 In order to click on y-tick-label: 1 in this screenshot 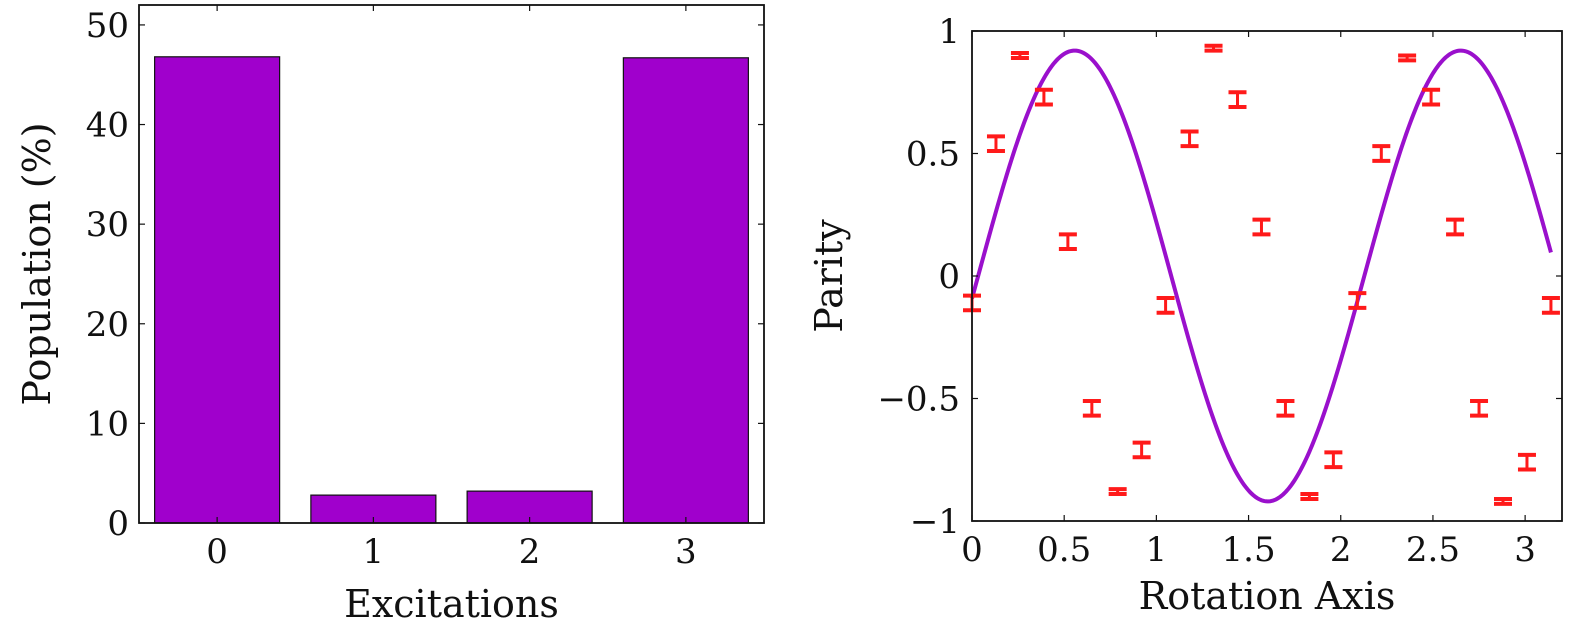, I will do `click(949, 32)`.